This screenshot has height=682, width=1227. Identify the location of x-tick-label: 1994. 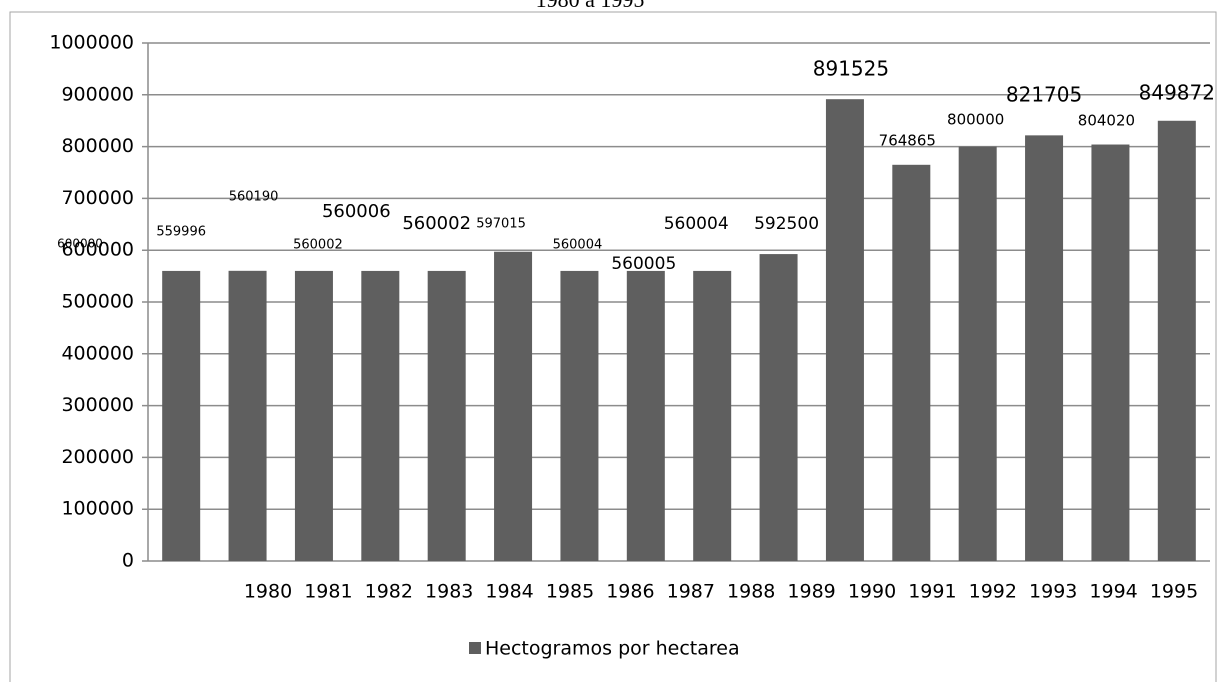
(1113, 592).